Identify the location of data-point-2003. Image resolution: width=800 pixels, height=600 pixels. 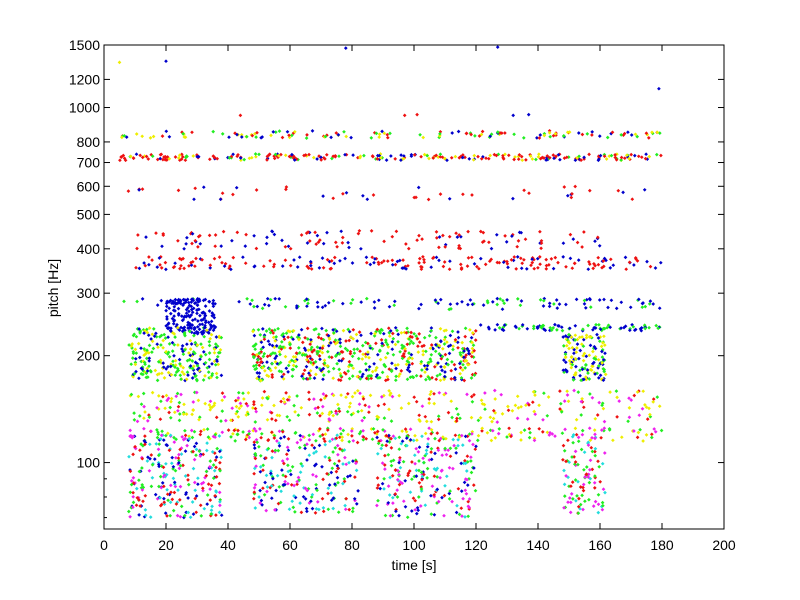
(573, 380).